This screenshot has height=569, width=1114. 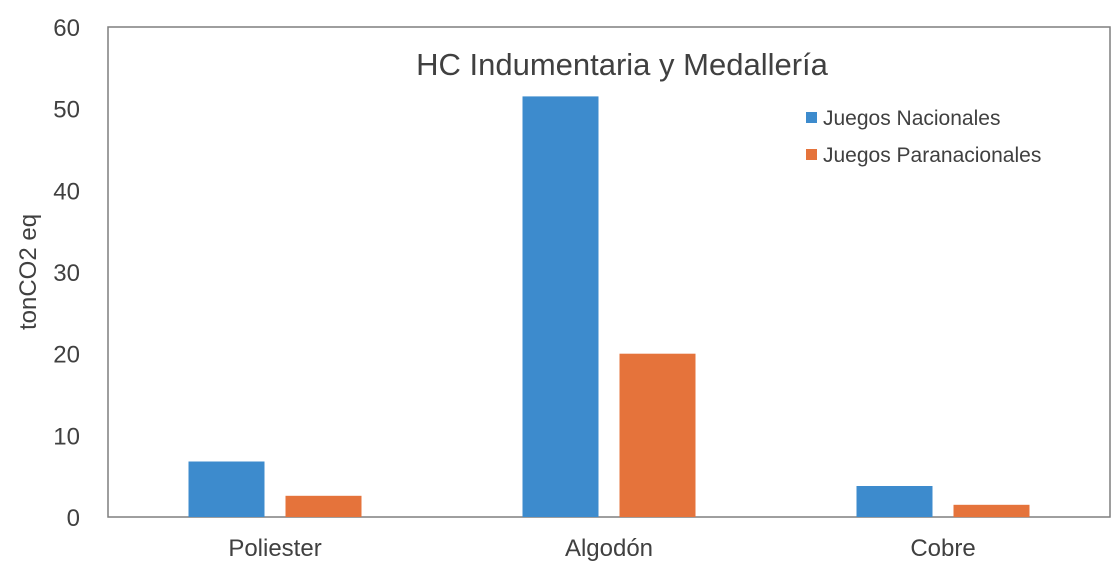 I want to click on x-axis-ticks: Poliester Algodón Cobre, so click(x=601, y=548).